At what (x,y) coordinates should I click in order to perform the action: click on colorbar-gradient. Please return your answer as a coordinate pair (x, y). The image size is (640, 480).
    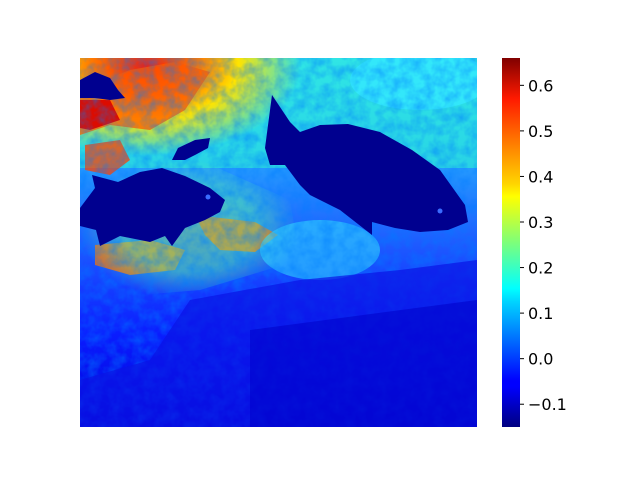
    Looking at the image, I should click on (511, 242).